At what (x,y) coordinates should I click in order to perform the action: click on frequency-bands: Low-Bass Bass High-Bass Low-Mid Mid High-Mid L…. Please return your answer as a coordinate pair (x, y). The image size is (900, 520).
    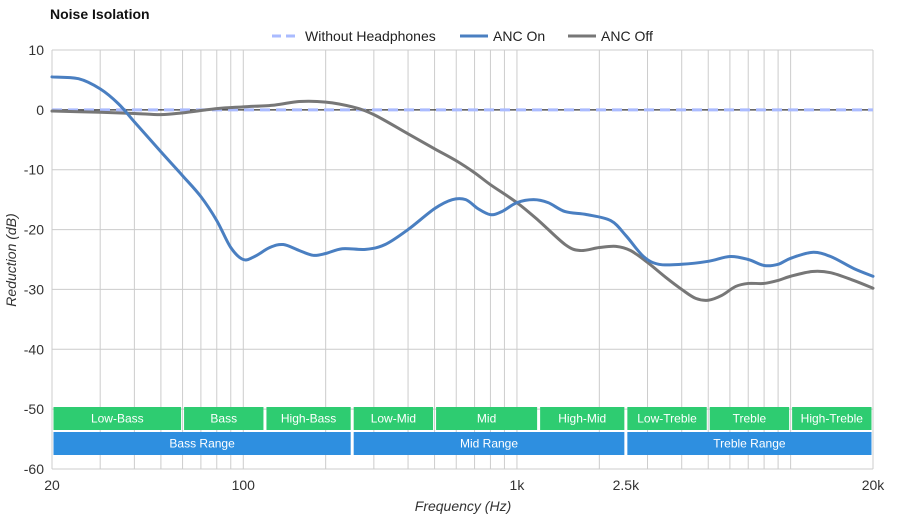
    Looking at the image, I should click on (462, 431).